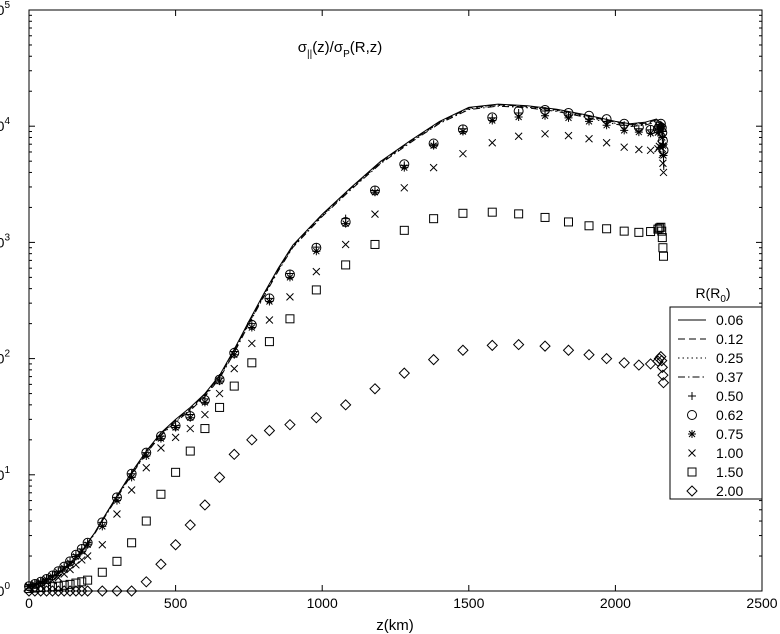  I want to click on y-tick-exponent: 2, so click(7, 354).